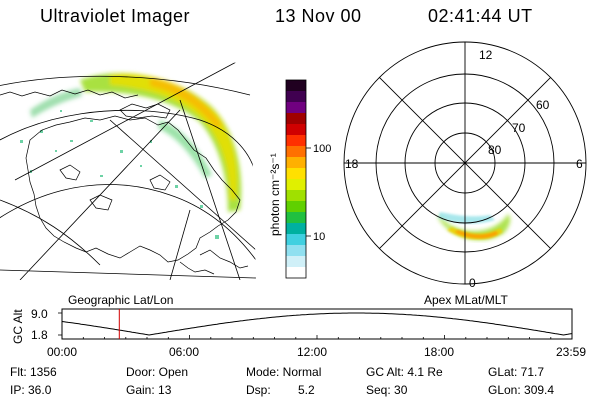 The image size is (600, 400). I want to click on colorbar-label: photon cm⁻²s⁻¹, so click(275, 194).